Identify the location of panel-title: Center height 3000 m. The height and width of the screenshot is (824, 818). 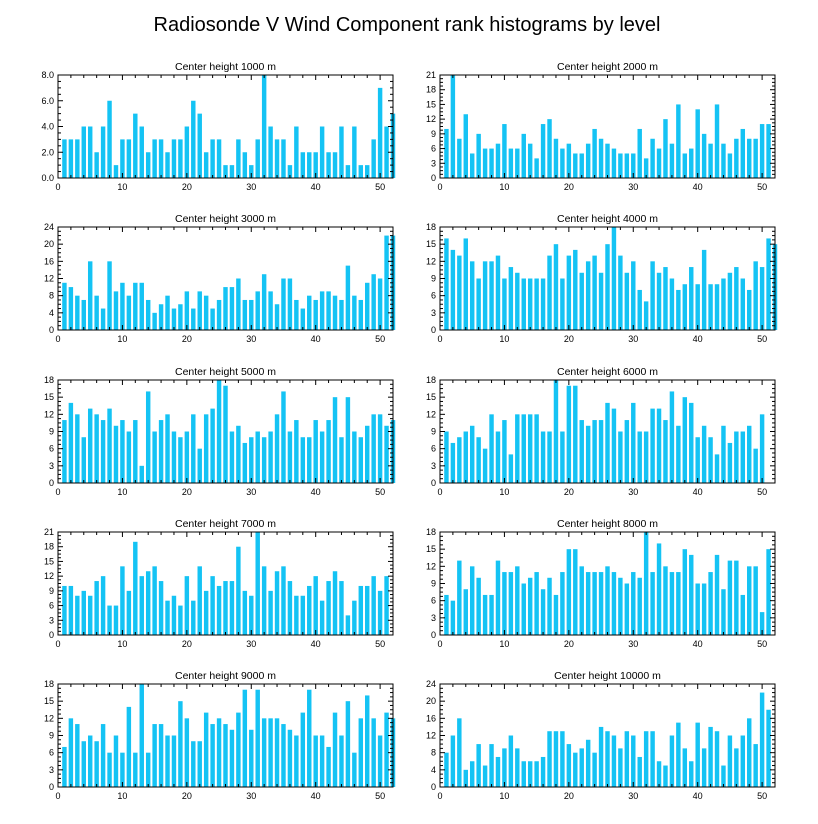
(225, 219).